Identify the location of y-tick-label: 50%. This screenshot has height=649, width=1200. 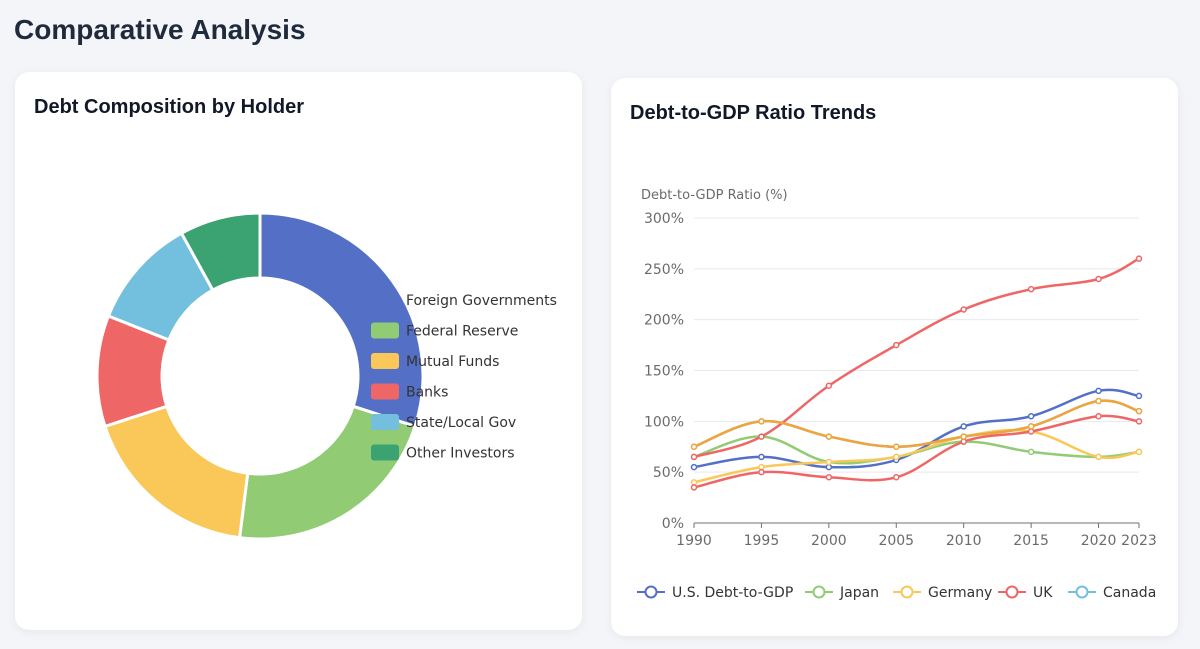
(668, 473).